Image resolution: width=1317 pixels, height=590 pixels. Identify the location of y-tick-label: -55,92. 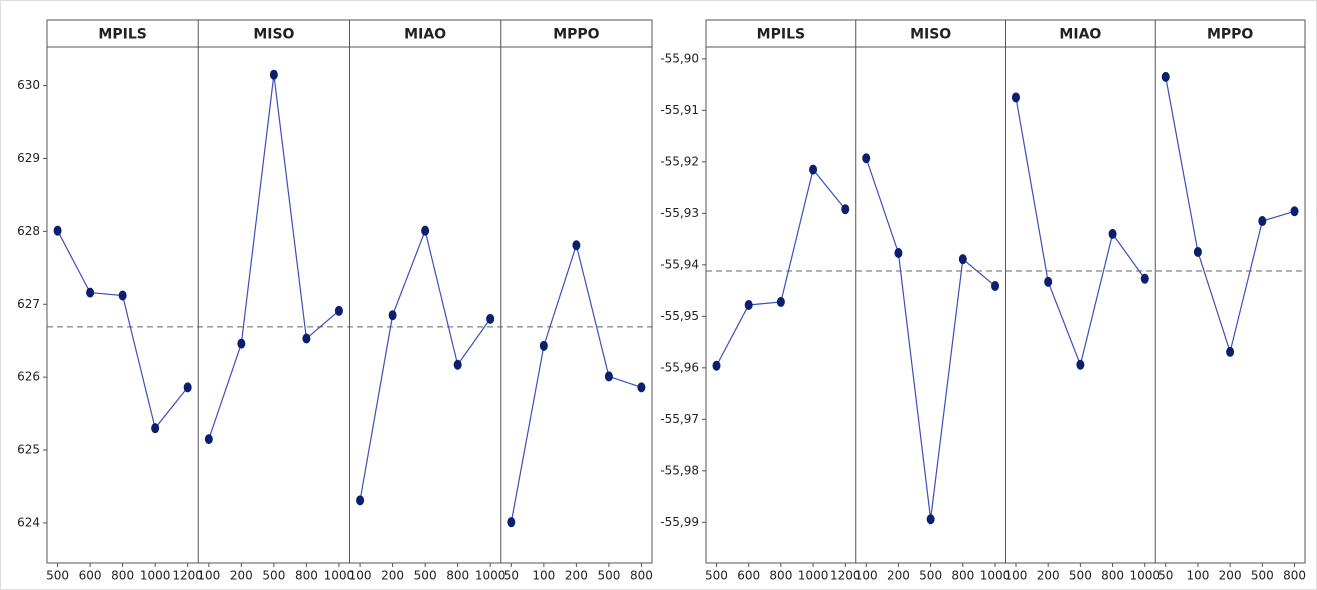
(679, 161).